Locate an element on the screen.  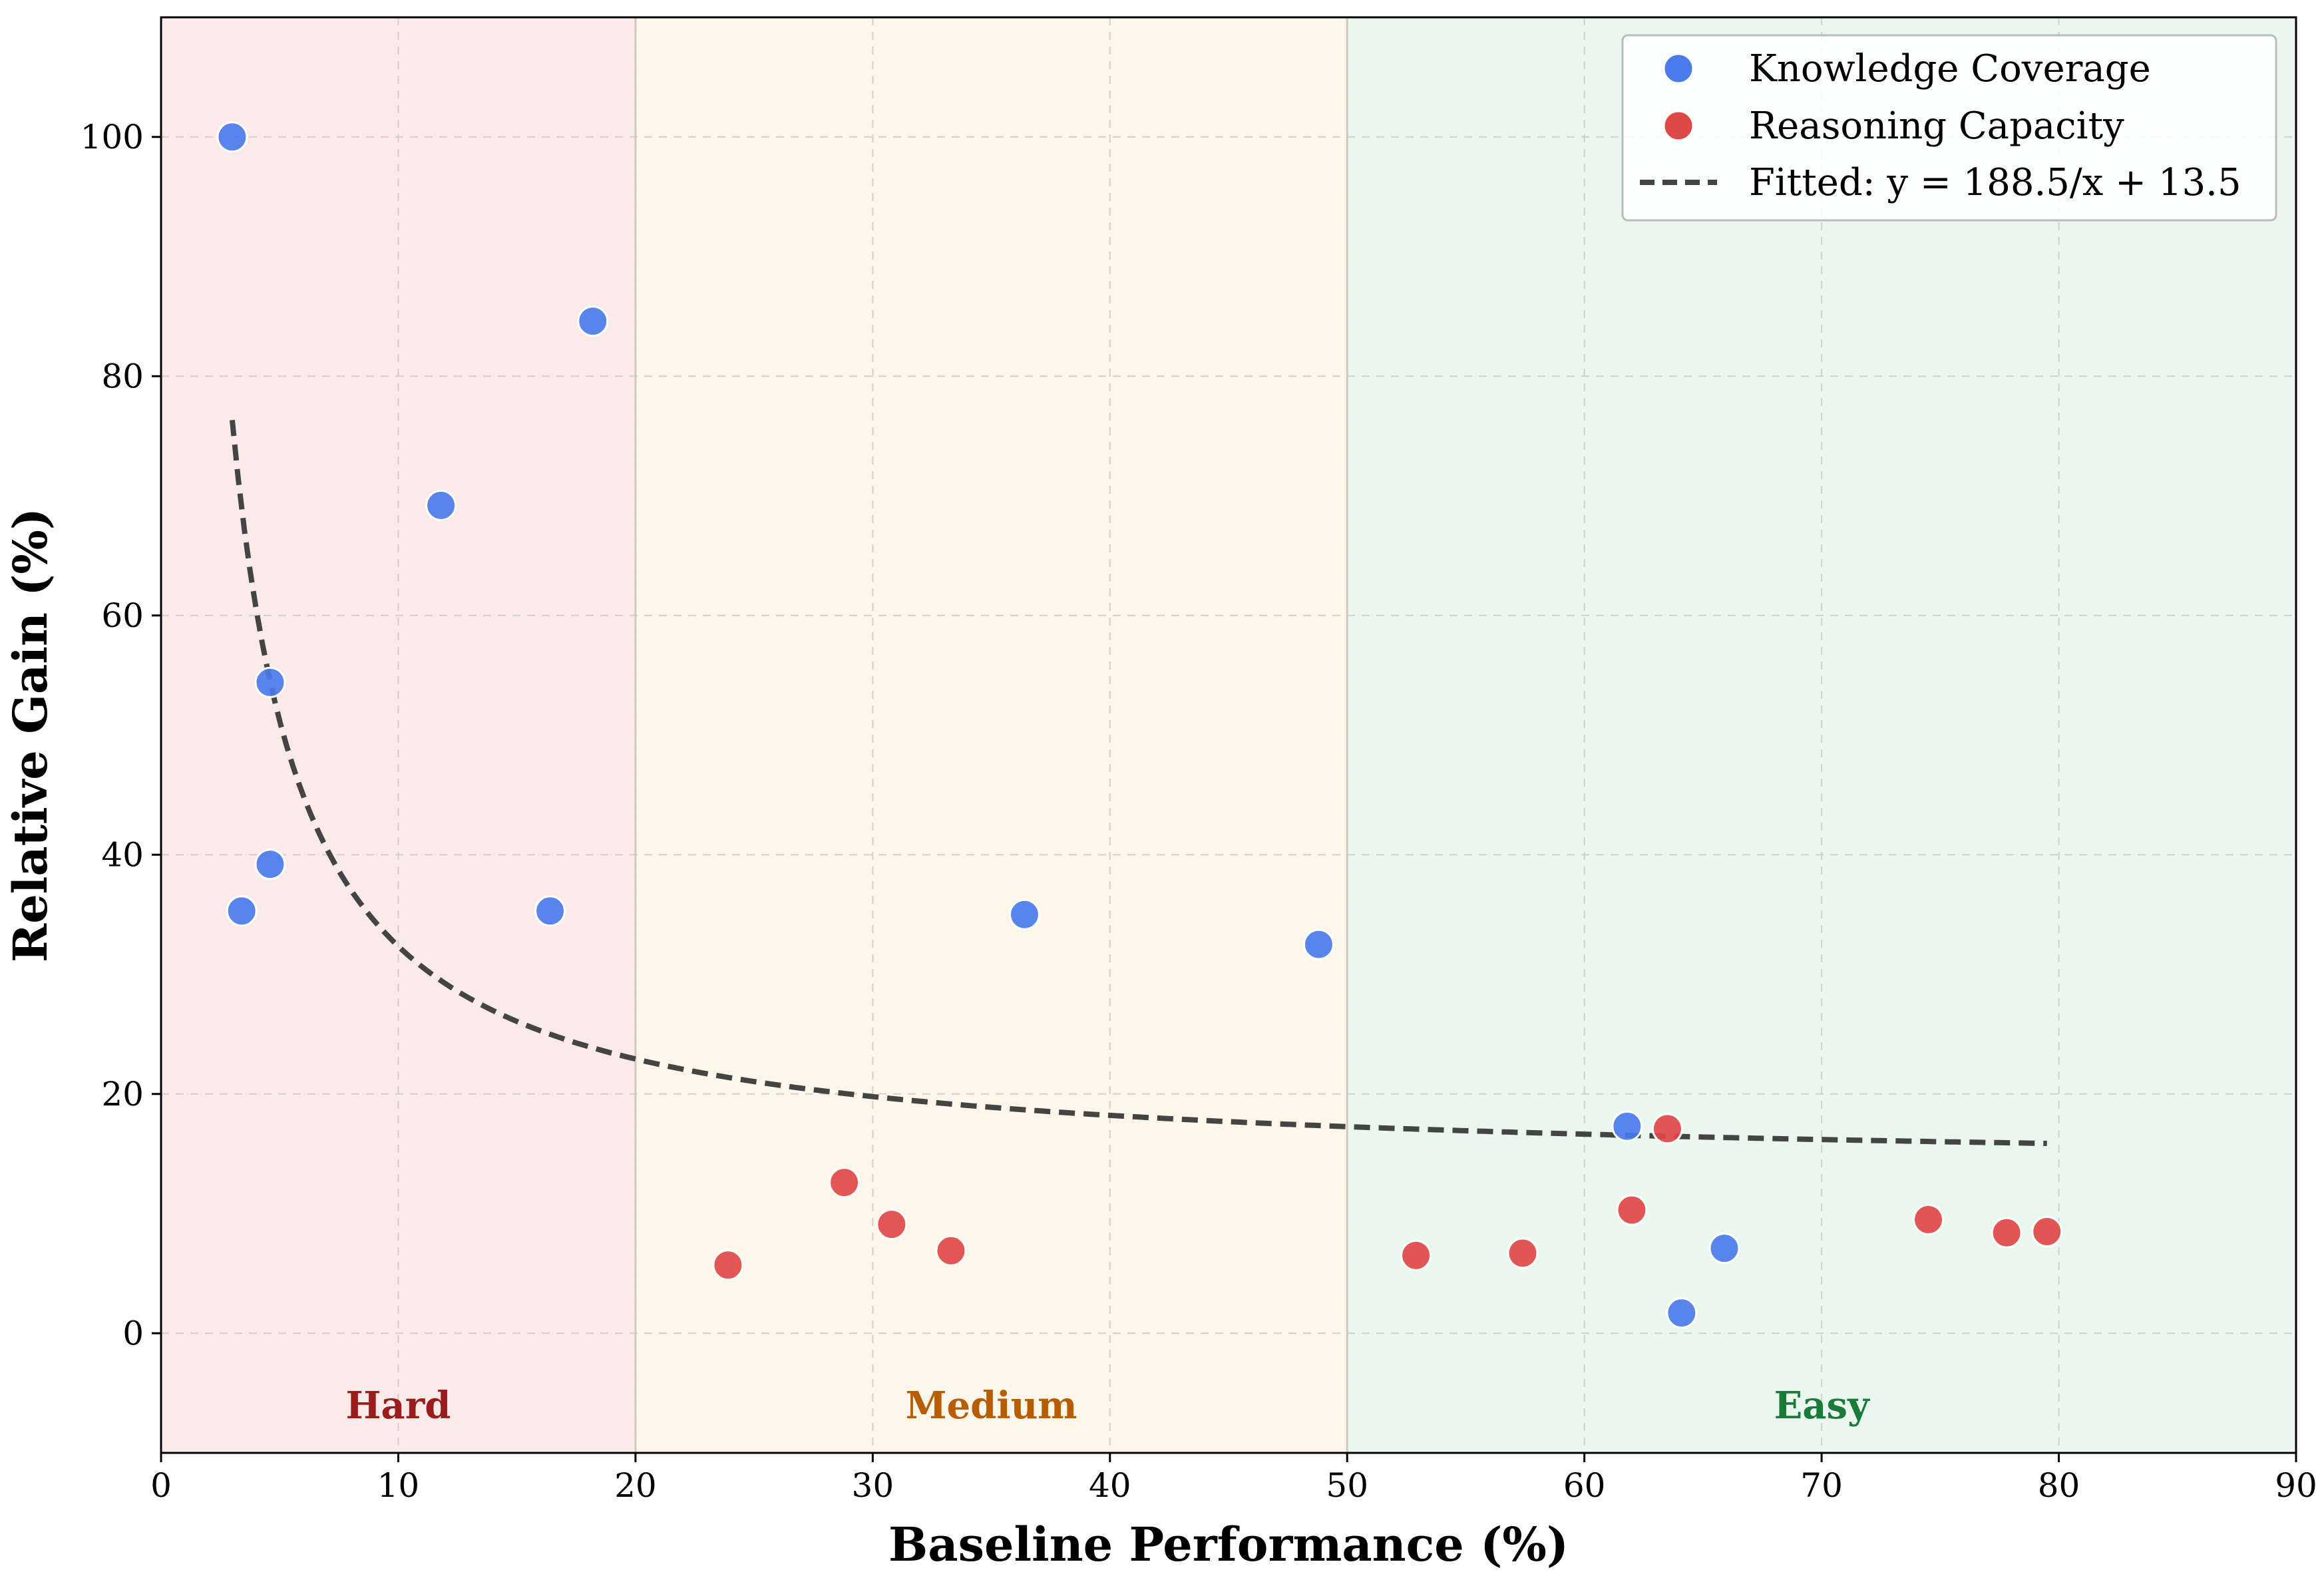
y-tick-label: 0 is located at coordinates (133, 1333).